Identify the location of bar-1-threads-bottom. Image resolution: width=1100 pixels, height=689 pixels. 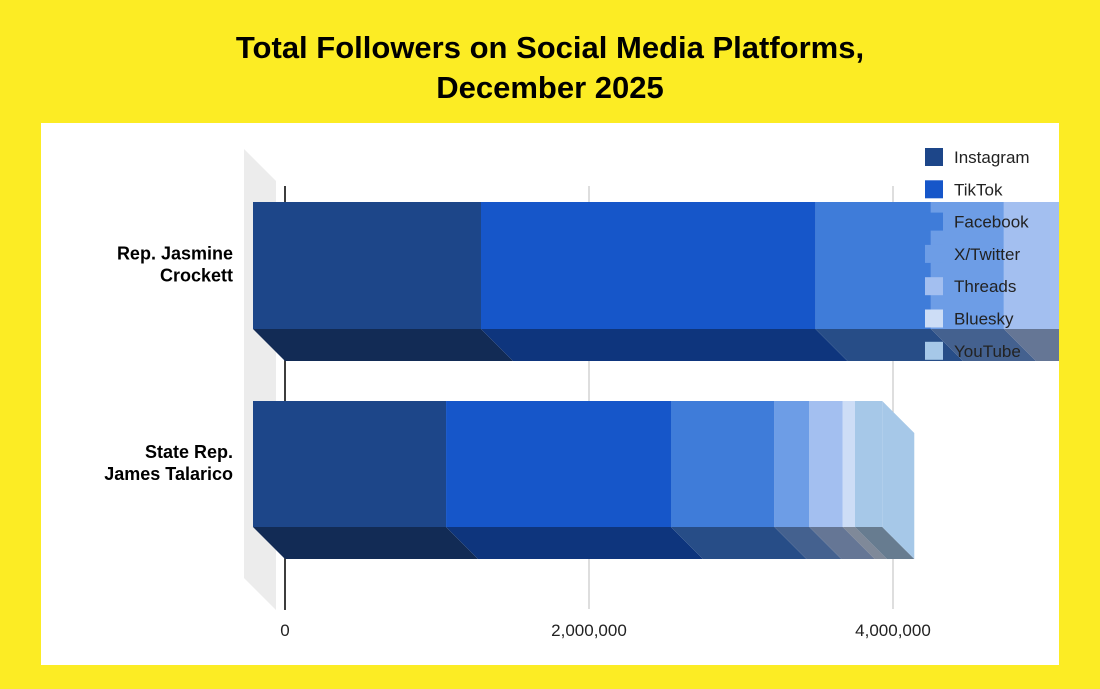
(1031, 345).